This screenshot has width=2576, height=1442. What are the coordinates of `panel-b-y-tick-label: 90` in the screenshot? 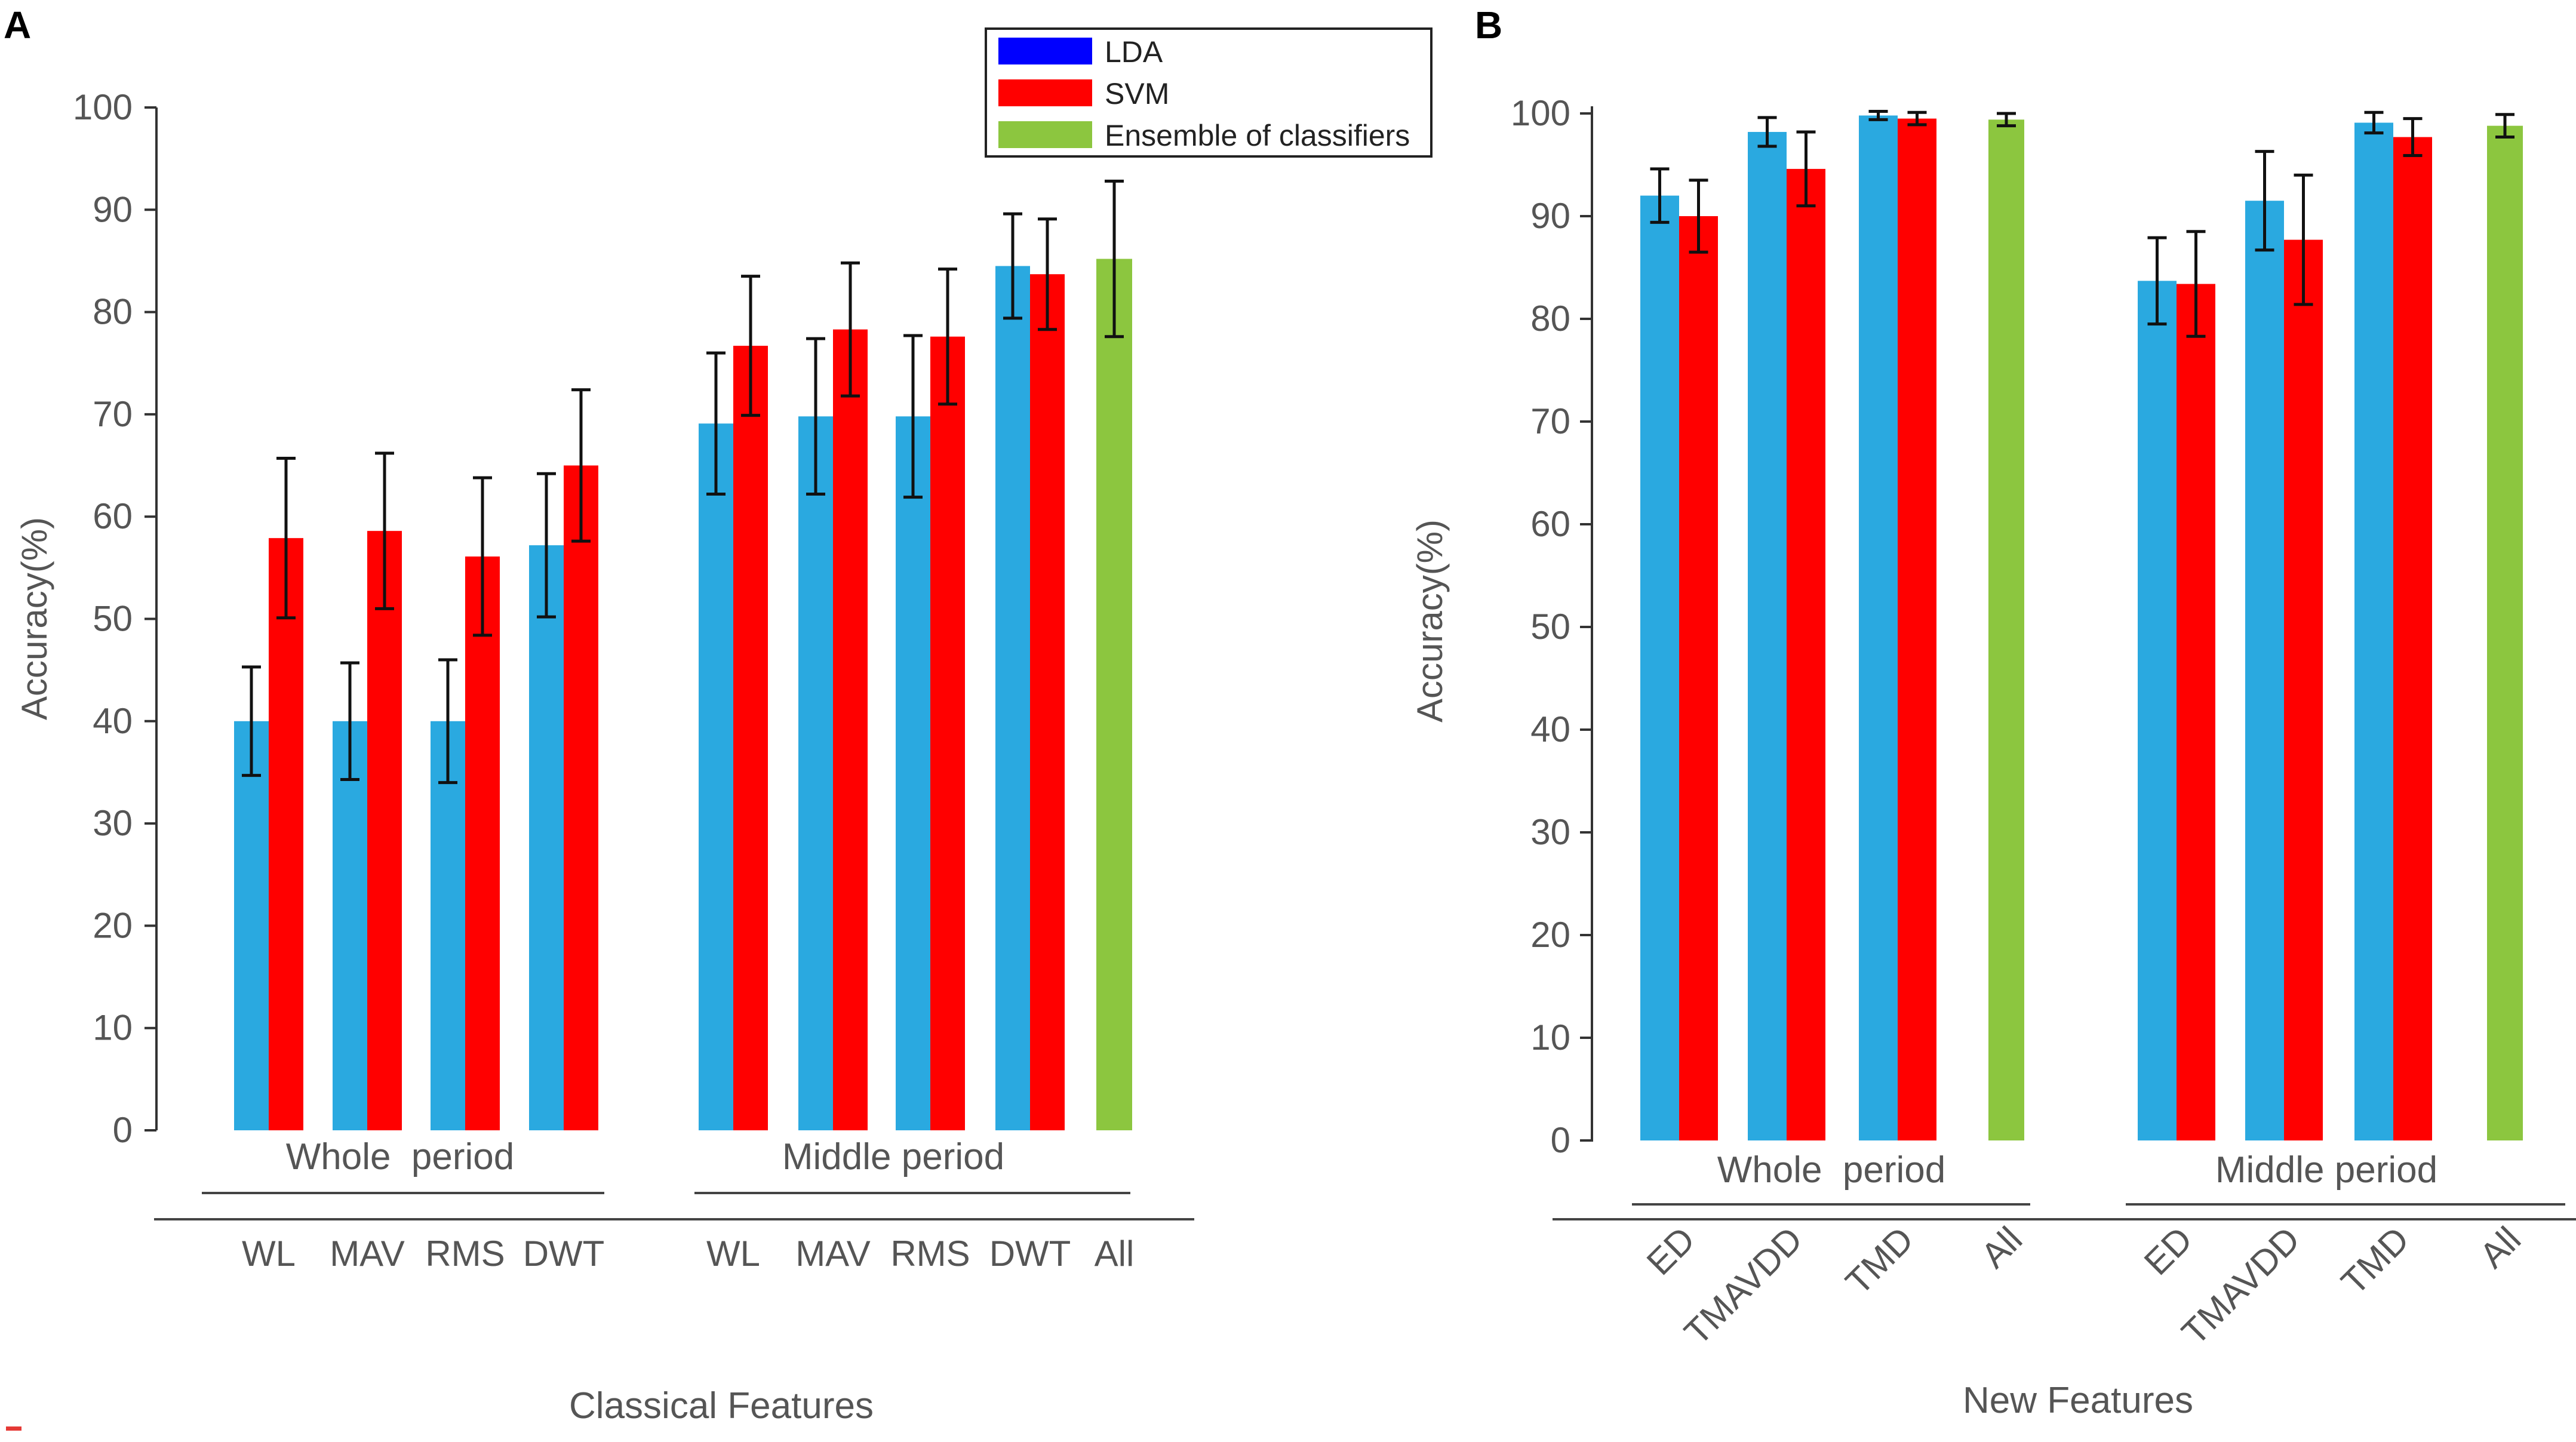 It's located at (1550, 216).